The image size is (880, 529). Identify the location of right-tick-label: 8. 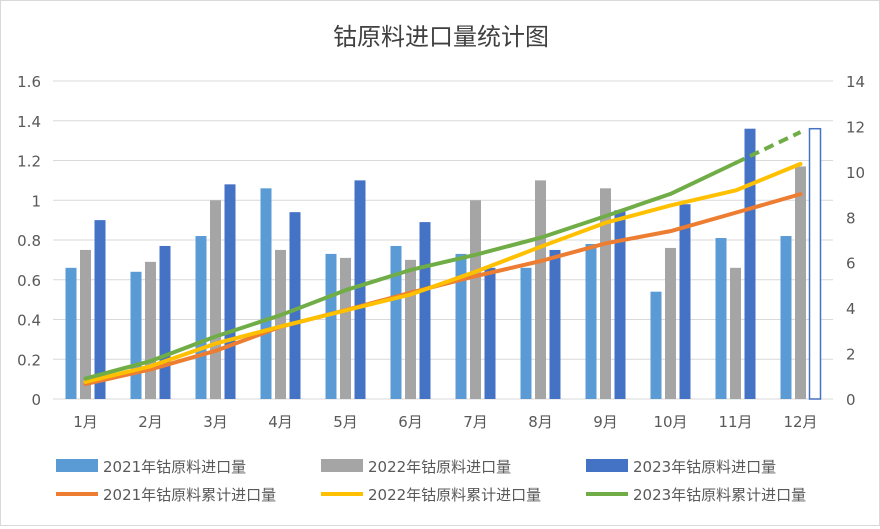
(851, 218).